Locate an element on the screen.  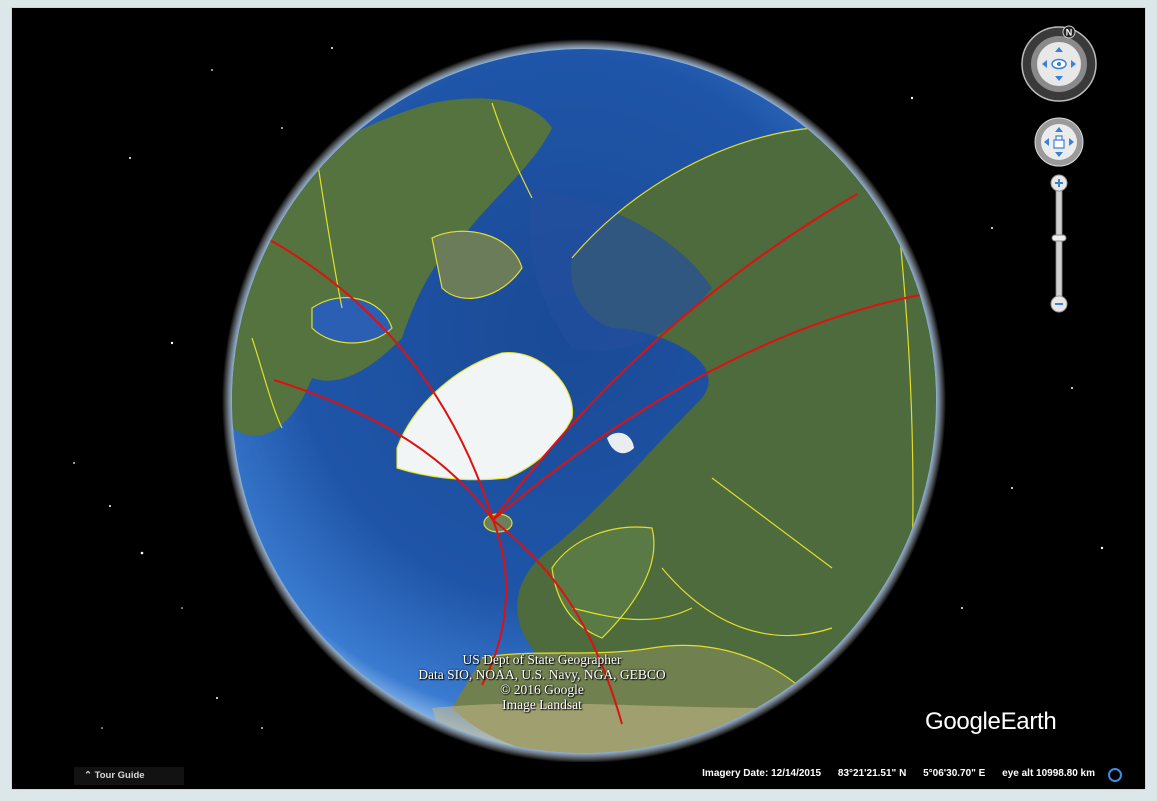
google-earth-logo: GoogleEarth is located at coordinates (991, 722).